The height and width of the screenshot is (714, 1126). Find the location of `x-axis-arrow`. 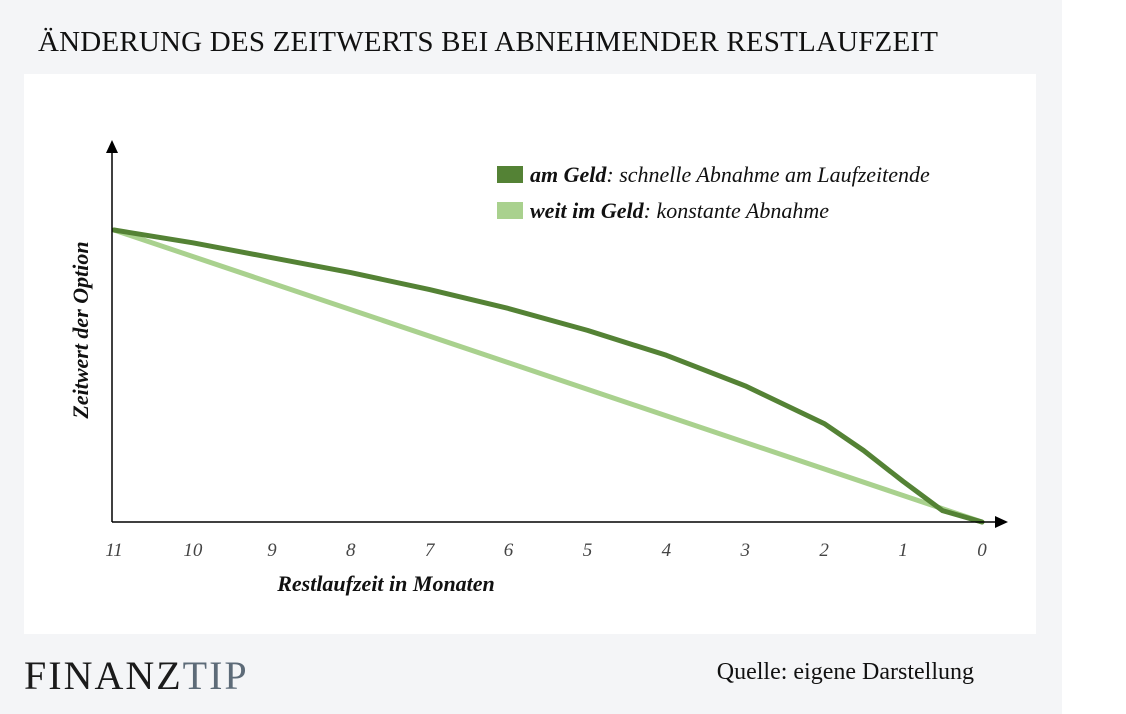

x-axis-arrow is located at coordinates (1001, 522).